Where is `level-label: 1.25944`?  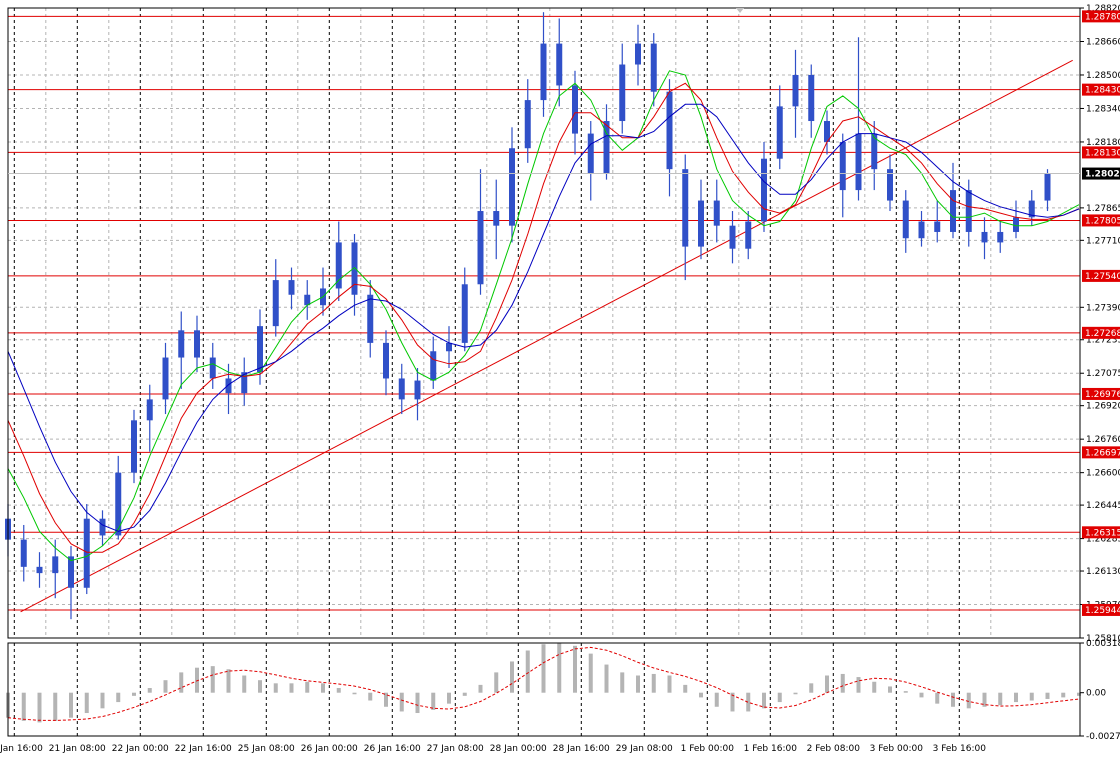
level-label: 1.25944 is located at coordinates (1102, 611).